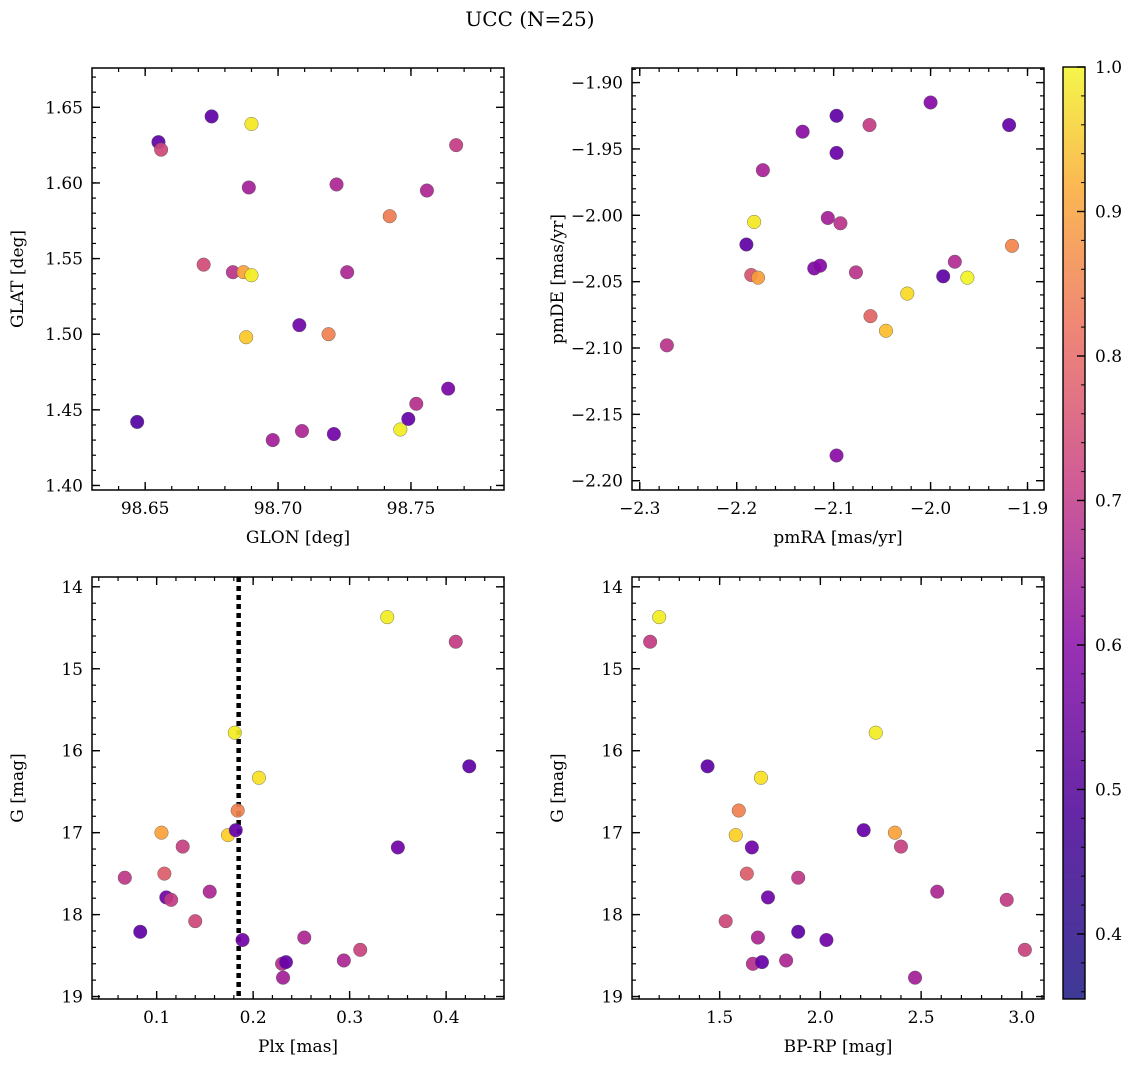 This screenshot has width=1136, height=1067. What do you see at coordinates (820, 1018) in the screenshot?
I see `x-tick-label: 2.0` at bounding box center [820, 1018].